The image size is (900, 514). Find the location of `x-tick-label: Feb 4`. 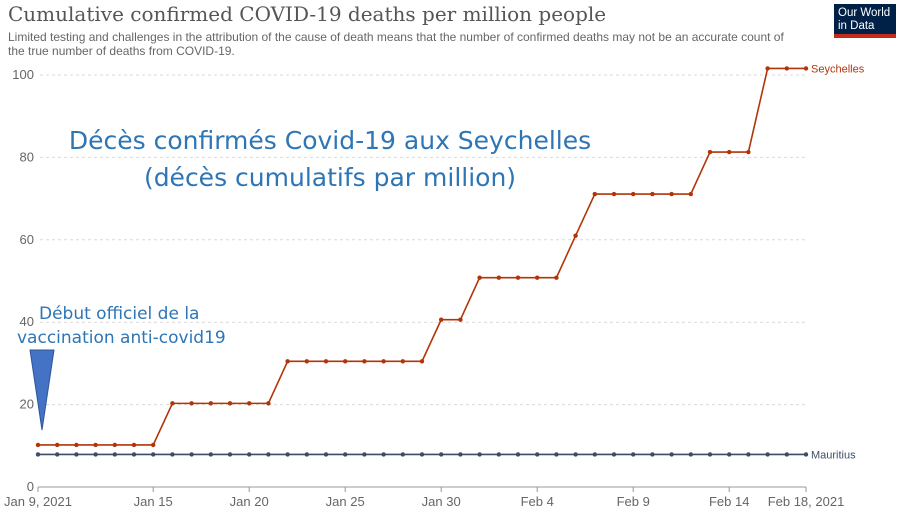

x-tick-label: Feb 4 is located at coordinates (537, 501).